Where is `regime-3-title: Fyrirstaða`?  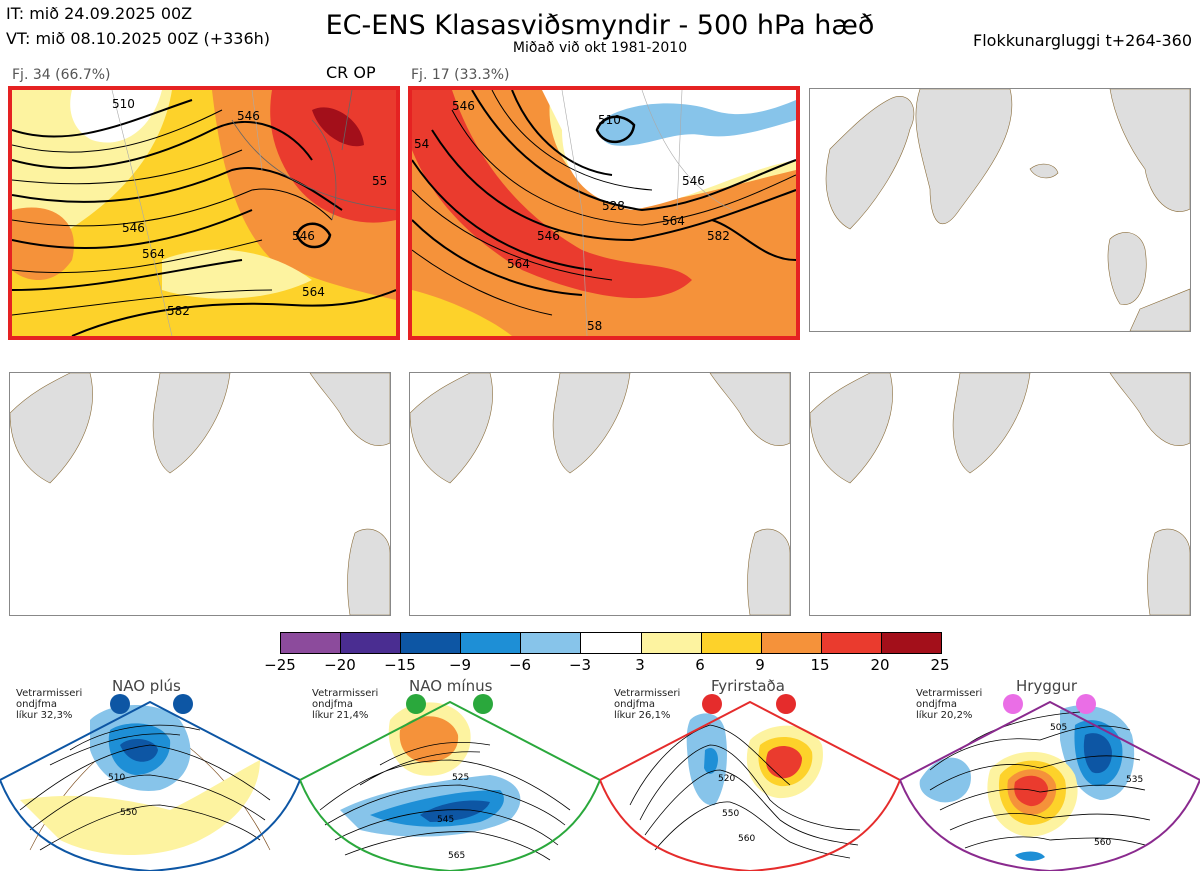 regime-3-title: Fyrirstaða is located at coordinates (748, 686).